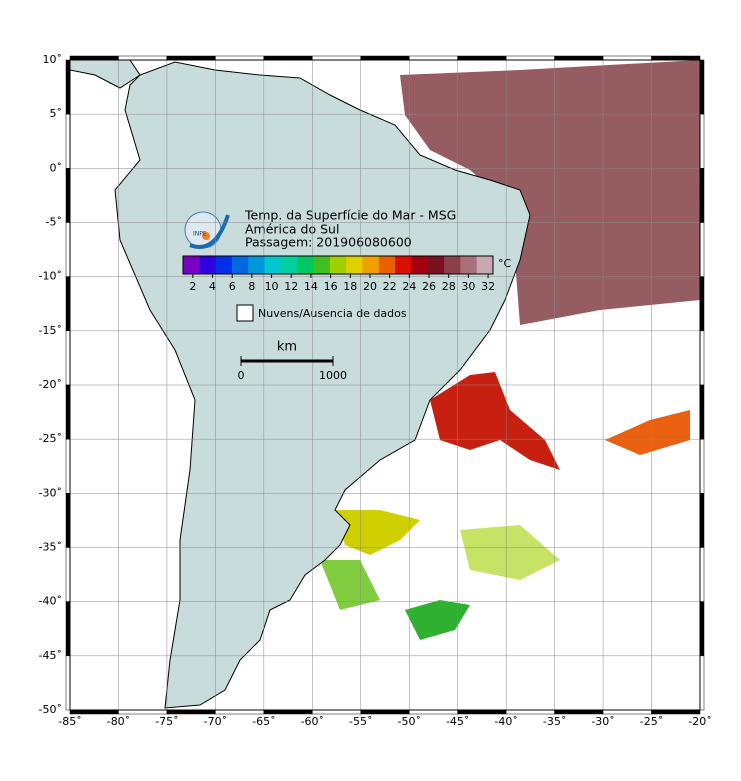 This screenshot has height=781, width=741. What do you see at coordinates (207, 230) in the screenshot?
I see `logo: INPE` at bounding box center [207, 230].